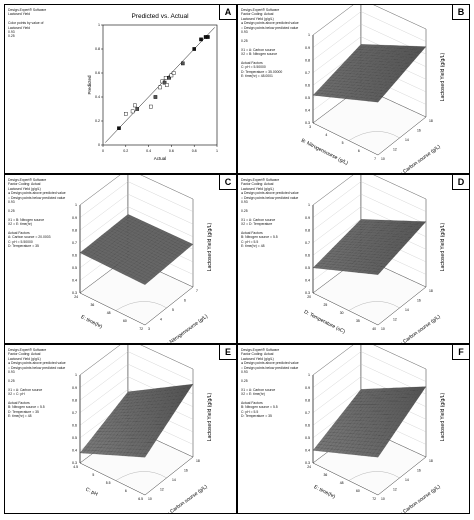 The width and height of the screenshot is (474, 520). I want to click on x2-tick-label: 3, so click(310, 127).